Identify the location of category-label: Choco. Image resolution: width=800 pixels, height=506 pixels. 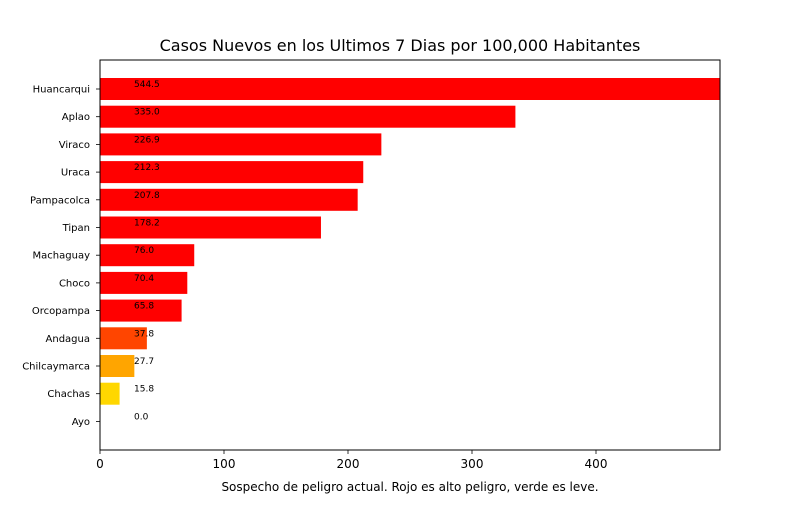
(74, 283).